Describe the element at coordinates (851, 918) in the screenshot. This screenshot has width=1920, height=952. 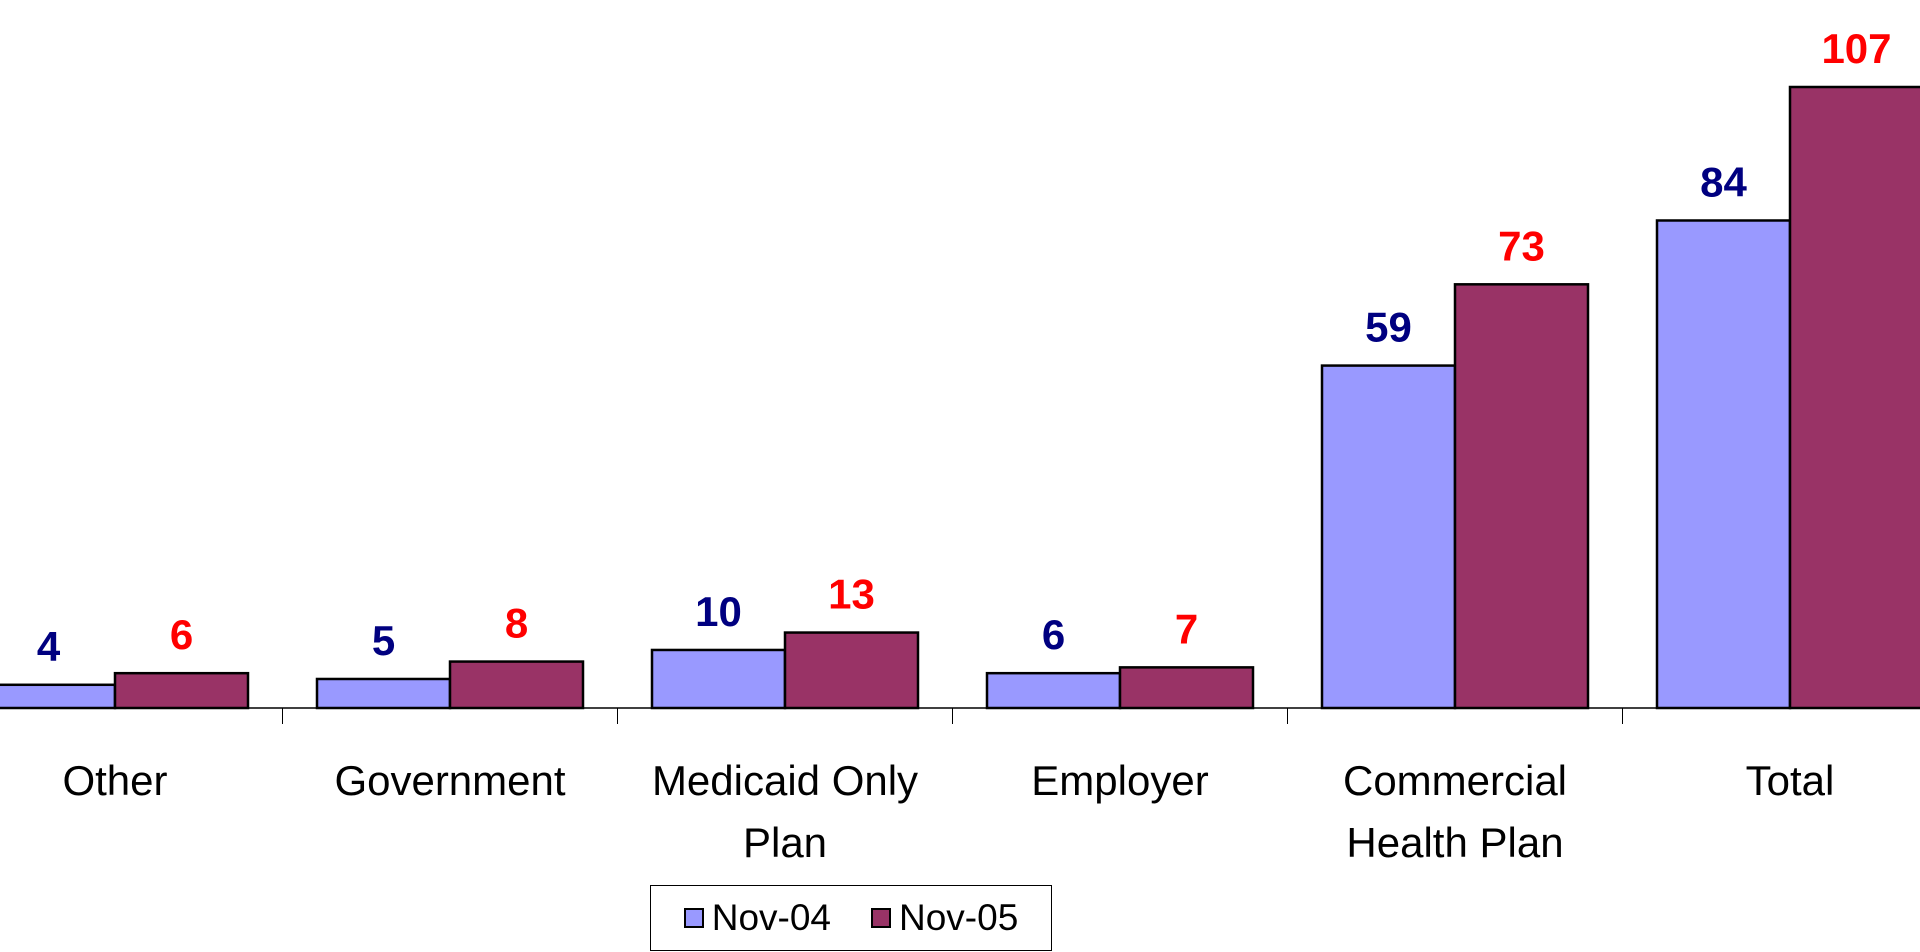
I see `legend: Nov-04 Nov-05` at that location.